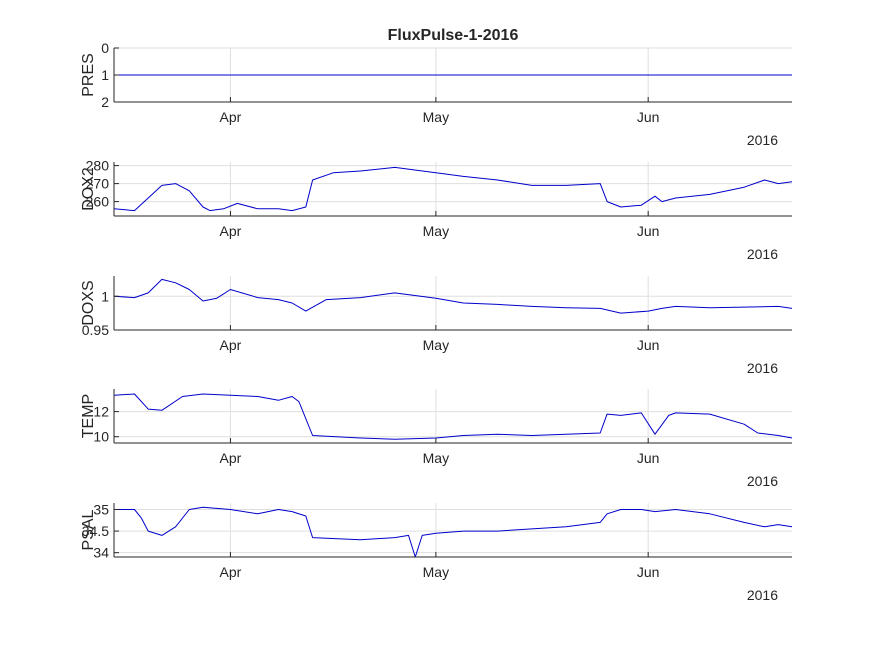 The width and height of the screenshot is (875, 656). I want to click on y-axis-label: DOX2, so click(88, 189).